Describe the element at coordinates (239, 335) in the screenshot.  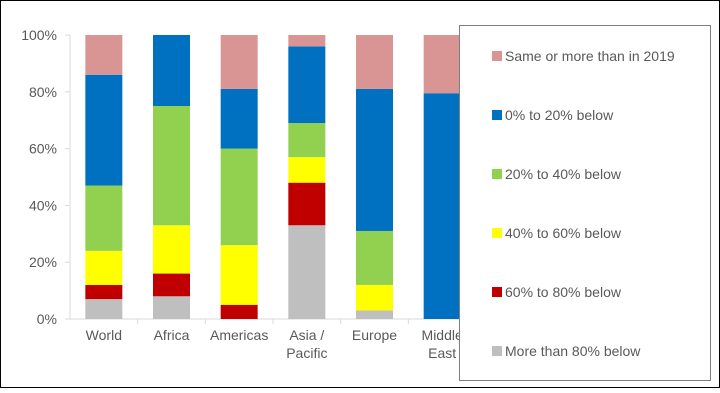
I see `x-tick-label: Americas` at that location.